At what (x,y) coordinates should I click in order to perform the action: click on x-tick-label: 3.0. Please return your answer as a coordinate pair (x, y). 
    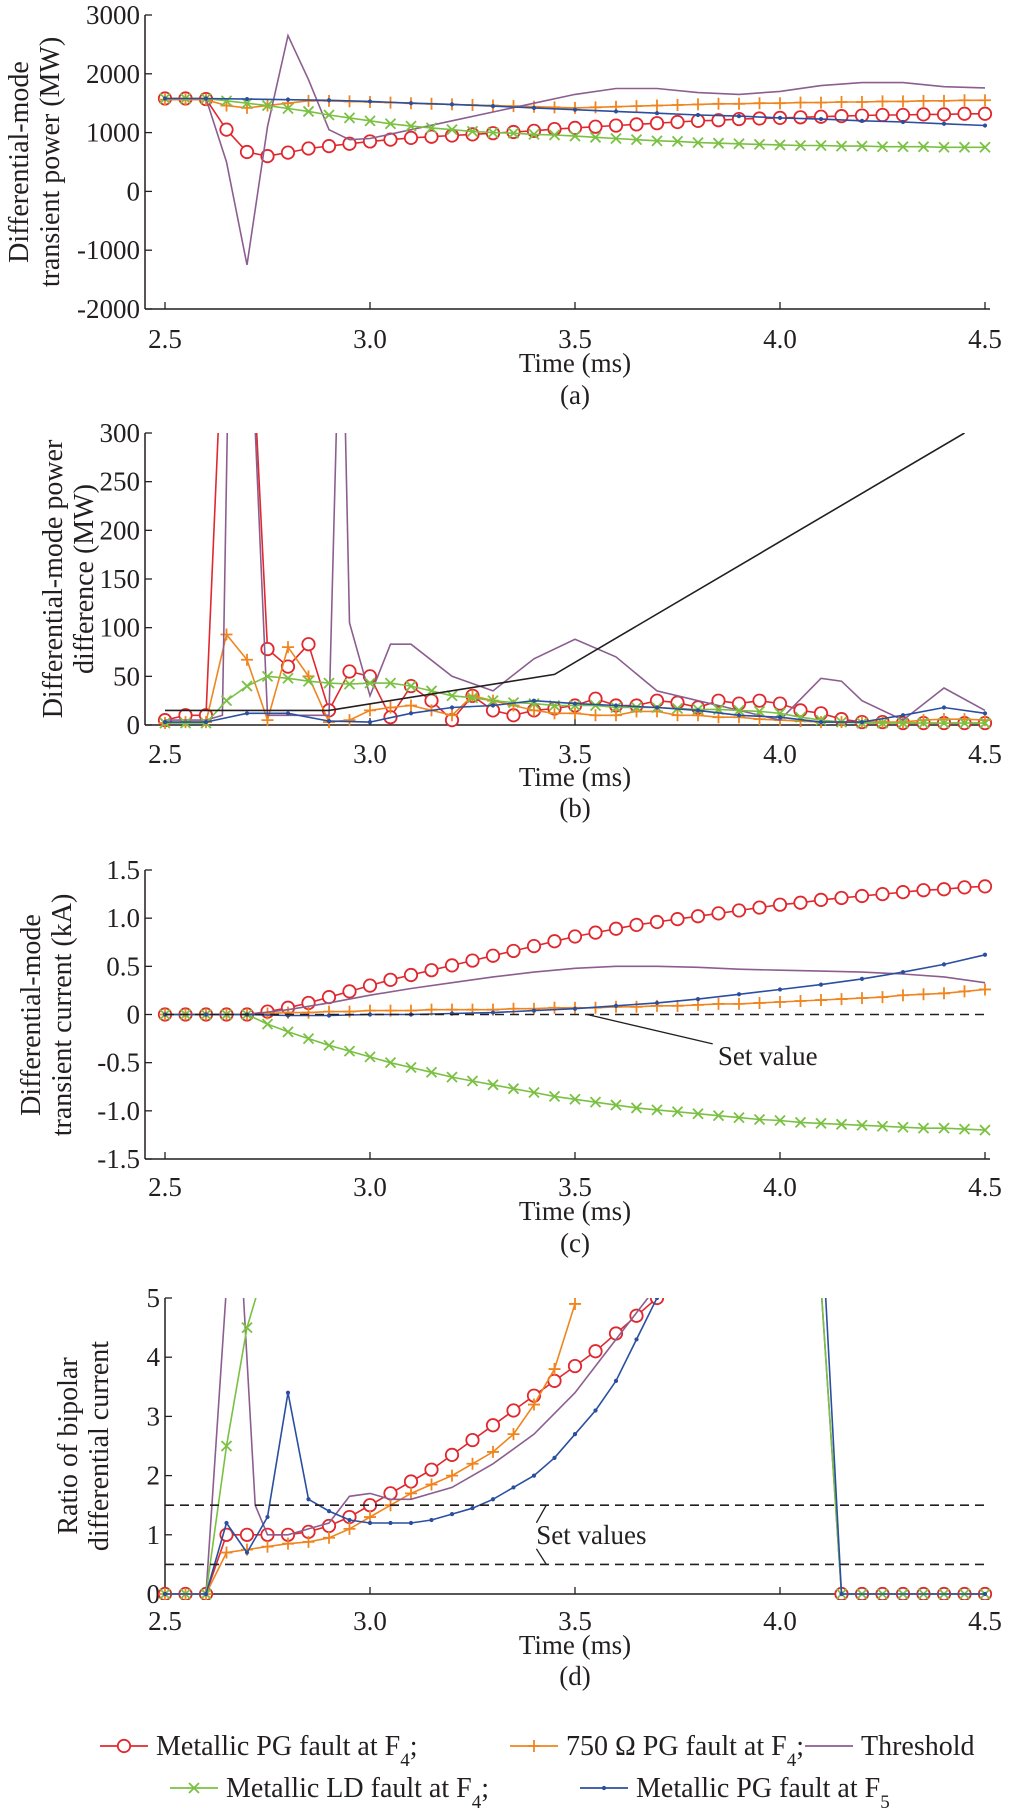
    Looking at the image, I should click on (370, 339).